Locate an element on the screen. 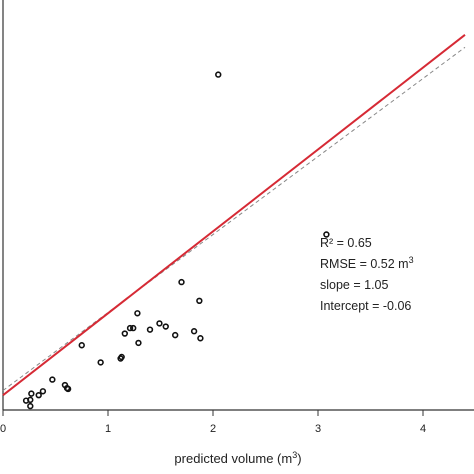 This screenshot has height=474, width=474. x-ticks: 0 1 2 3 4 is located at coordinates (213, 422).